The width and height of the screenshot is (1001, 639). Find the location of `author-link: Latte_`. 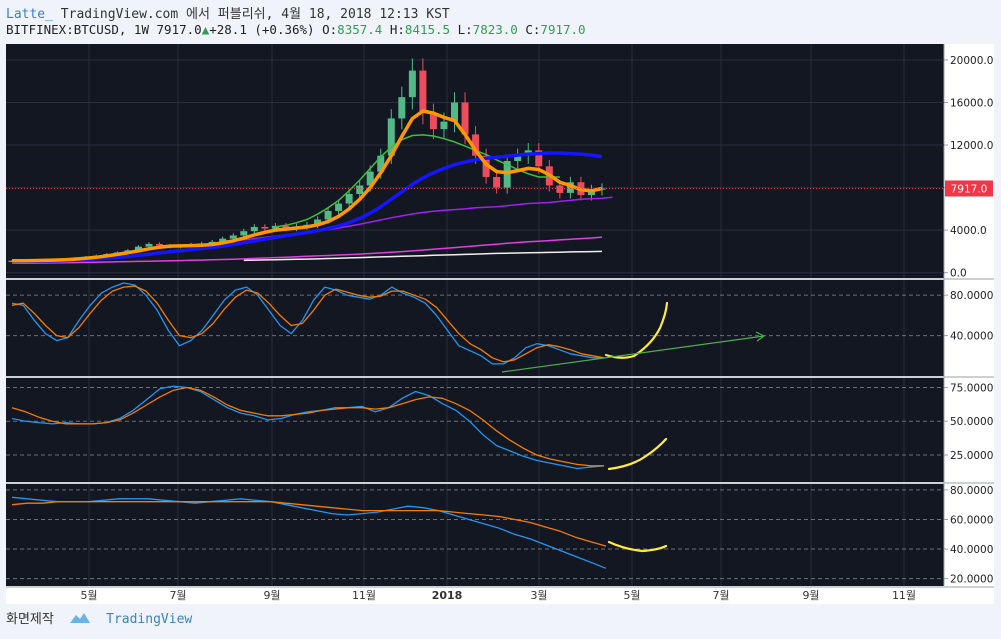

author-link: Latte_ is located at coordinates (29, 14).